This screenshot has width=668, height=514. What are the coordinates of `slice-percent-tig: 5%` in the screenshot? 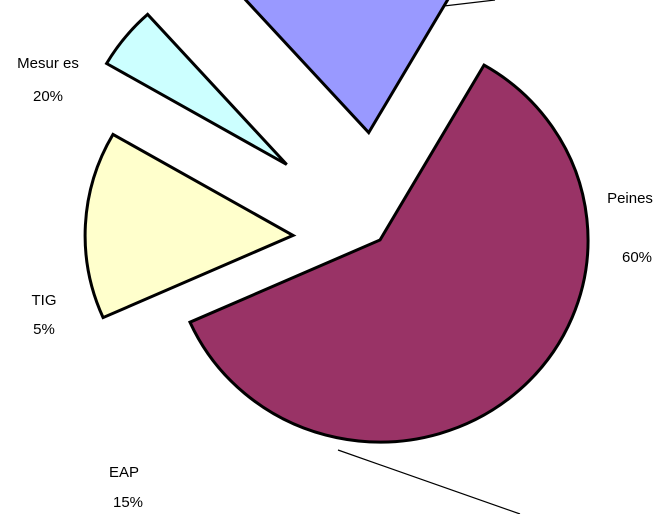 It's located at (44, 329).